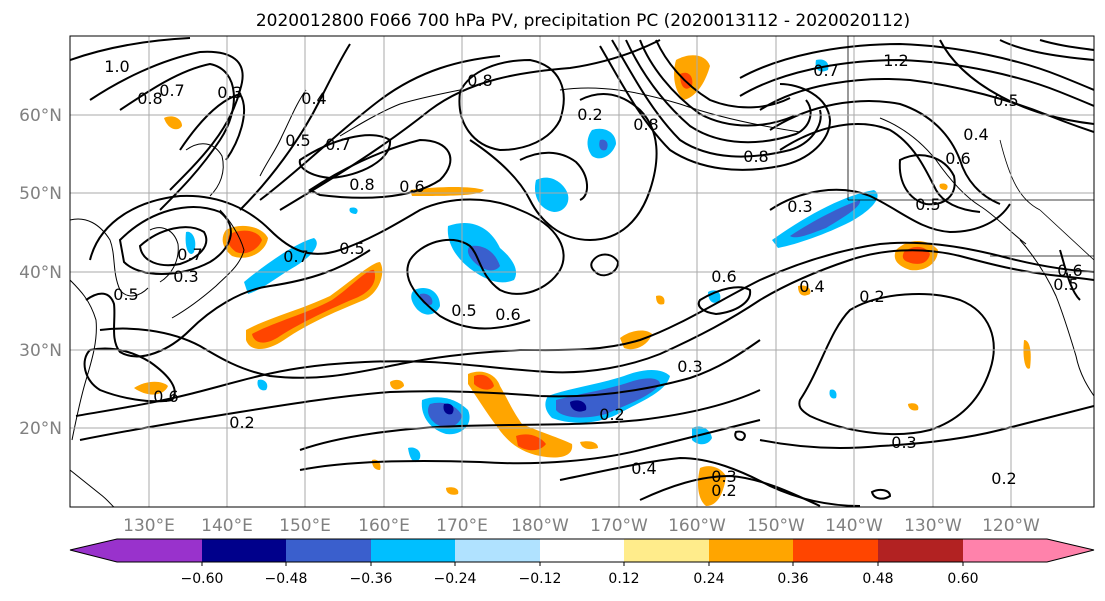  I want to click on colorbar-tick-label: 0.24, so click(708, 579).